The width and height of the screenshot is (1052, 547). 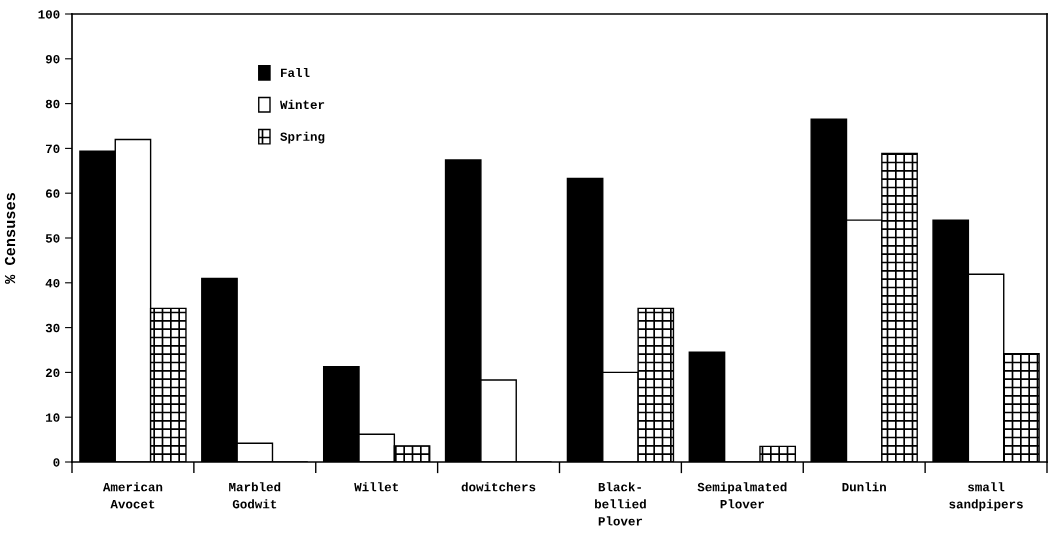 I want to click on y-tick-label: 70, so click(x=52, y=149).